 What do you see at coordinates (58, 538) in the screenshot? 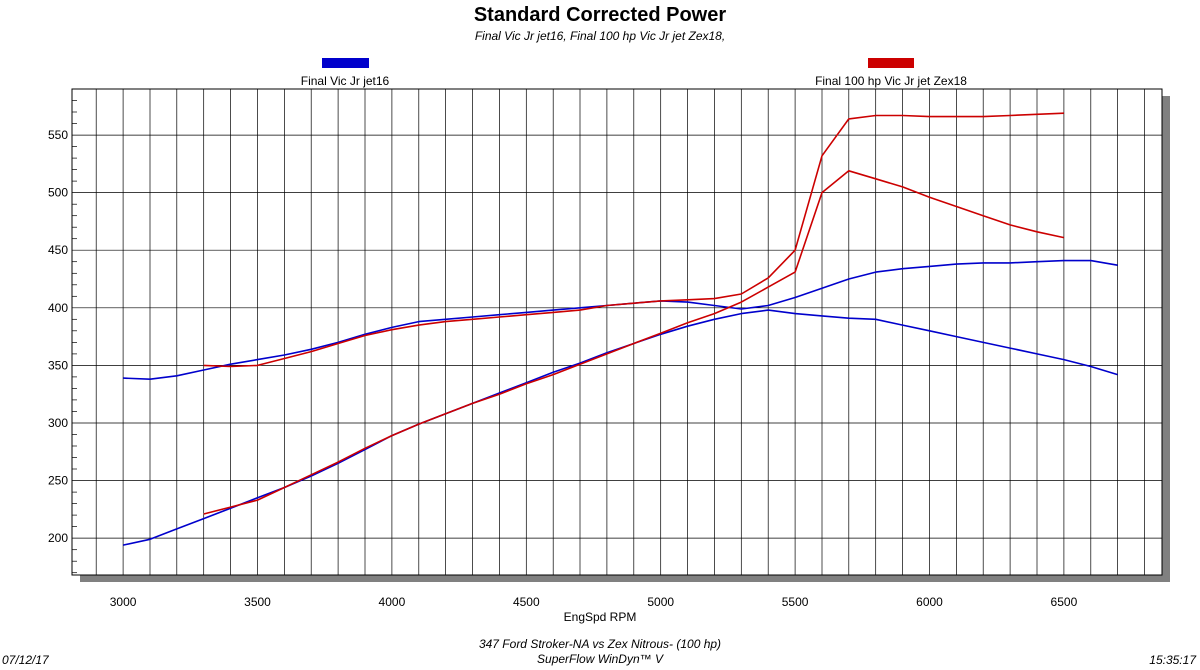
I see `y-tick-label: 200` at bounding box center [58, 538].